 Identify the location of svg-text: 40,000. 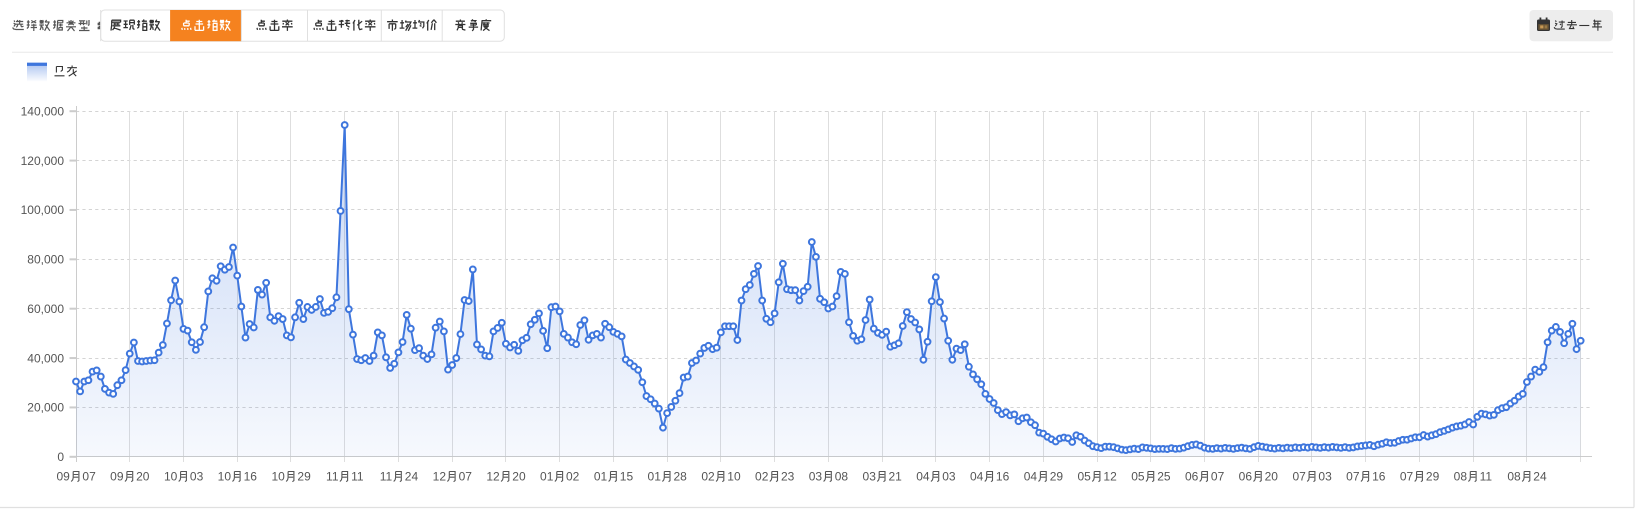
(45, 358).